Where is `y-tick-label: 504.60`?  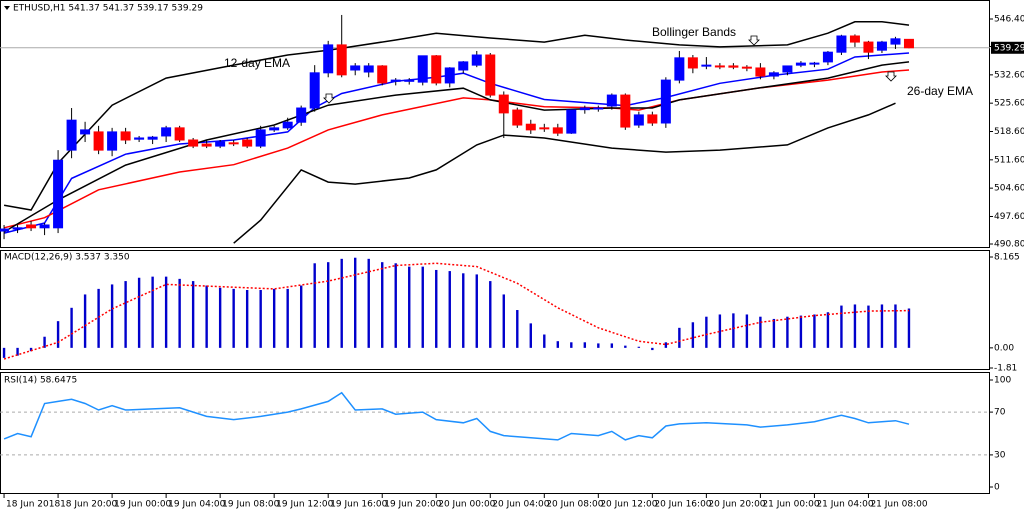 y-tick-label: 504.60 is located at coordinates (1009, 189).